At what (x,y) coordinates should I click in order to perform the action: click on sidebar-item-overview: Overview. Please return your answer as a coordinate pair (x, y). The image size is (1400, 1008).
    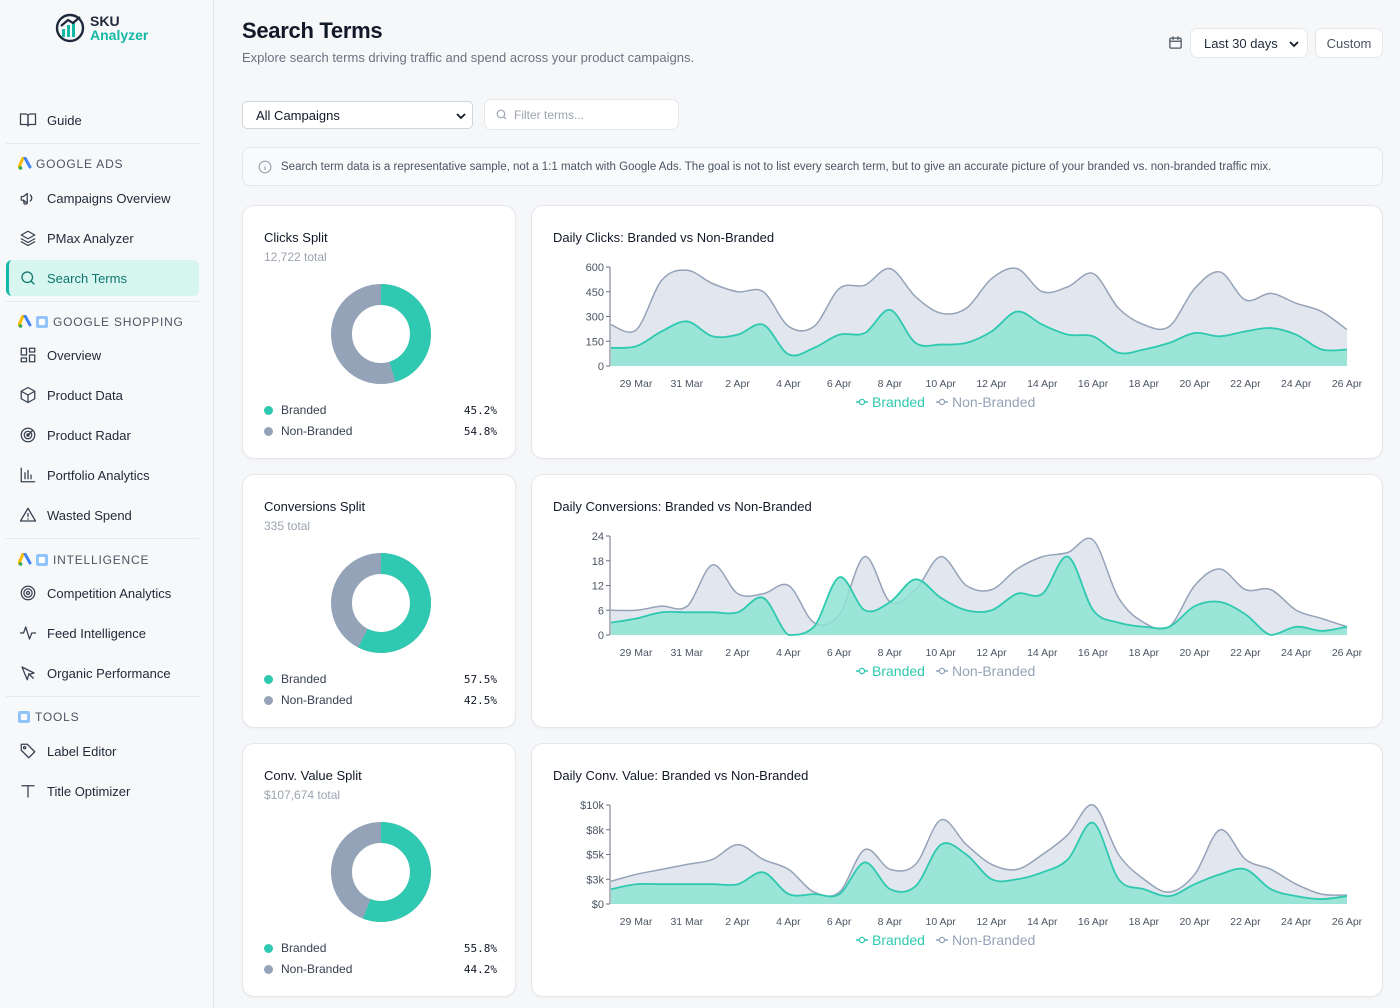
    Looking at the image, I should click on (102, 355).